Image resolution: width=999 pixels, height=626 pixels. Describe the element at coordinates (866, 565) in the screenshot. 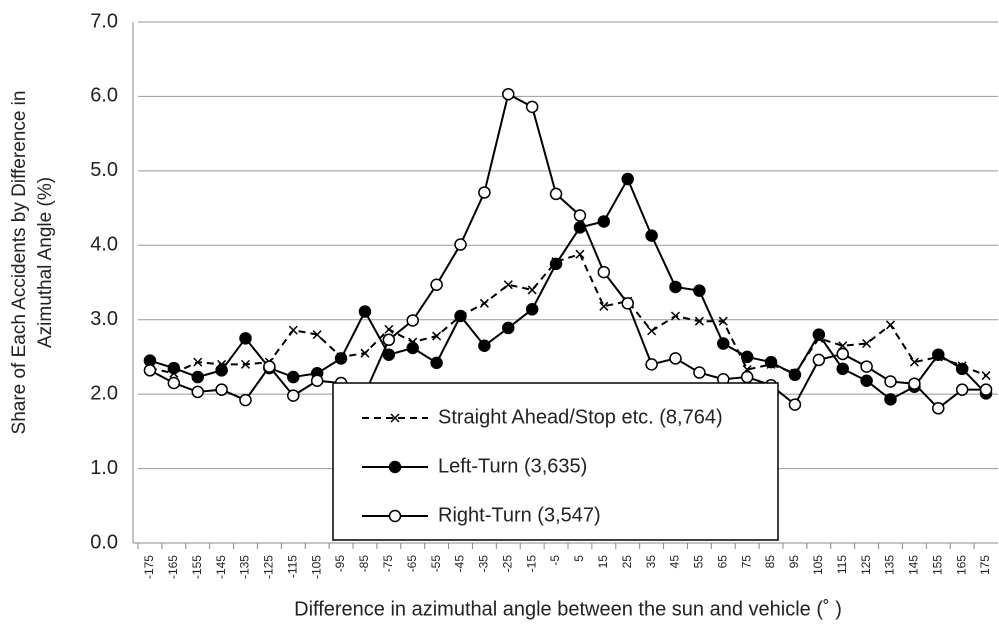

I see `x-tick-label: 125` at that location.